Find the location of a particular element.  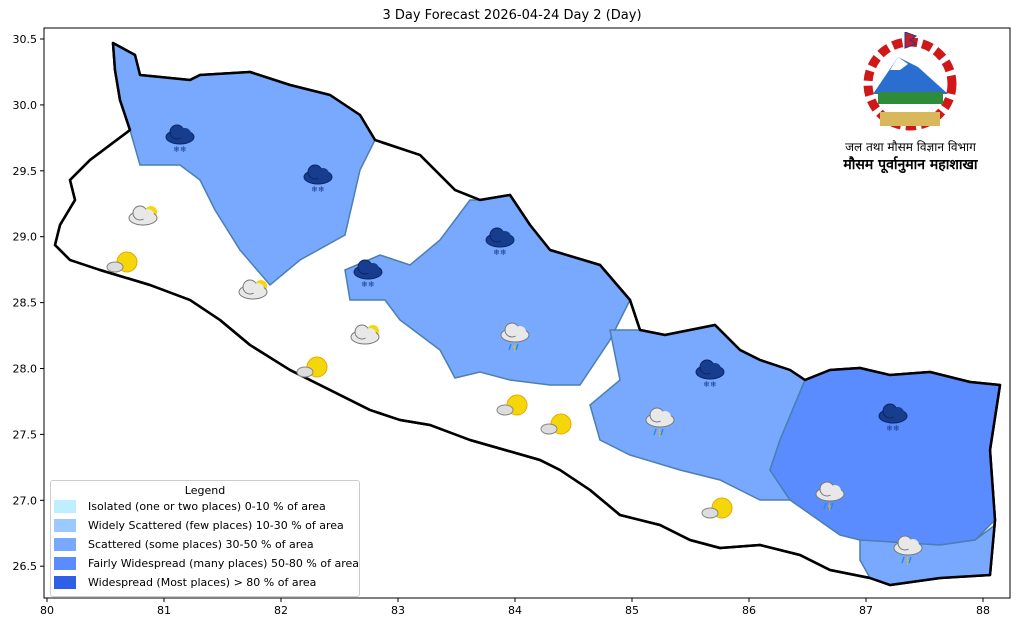

y-tick-label: 27.5 is located at coordinates (25, 434).